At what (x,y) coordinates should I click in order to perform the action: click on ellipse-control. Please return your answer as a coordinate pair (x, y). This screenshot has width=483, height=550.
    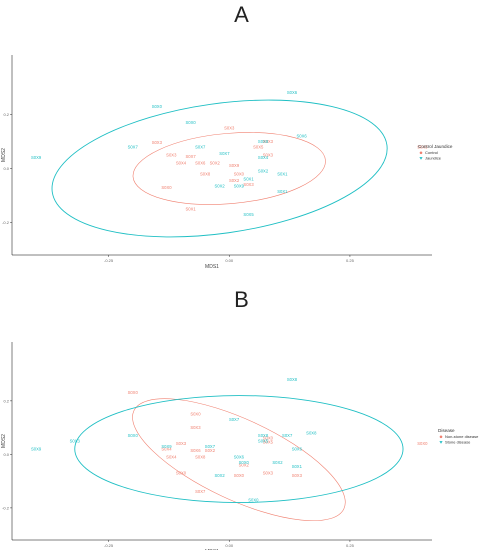
    Looking at the image, I should click on (229, 168).